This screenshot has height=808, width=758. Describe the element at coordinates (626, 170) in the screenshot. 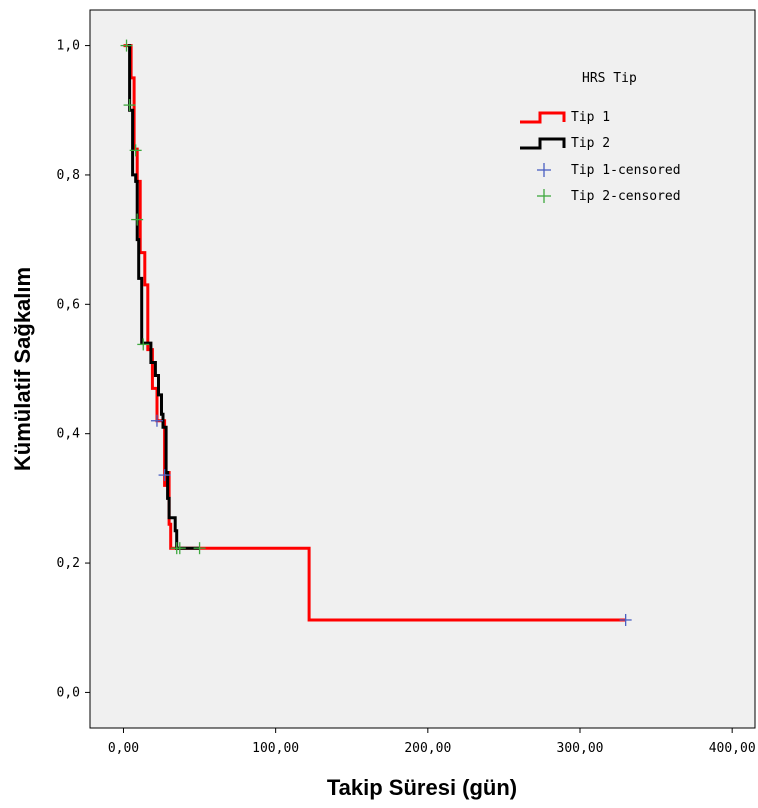

I see `legend-label-tip-1-censored: Tip 1-censored` at that location.